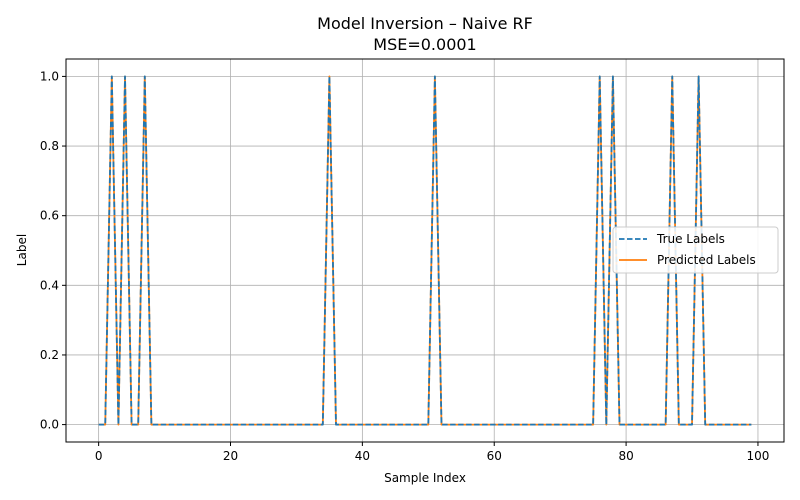 The height and width of the screenshot is (500, 800). Describe the element at coordinates (424, 44) in the screenshot. I see `chart-subtitle: MSE=0.0001` at that location.